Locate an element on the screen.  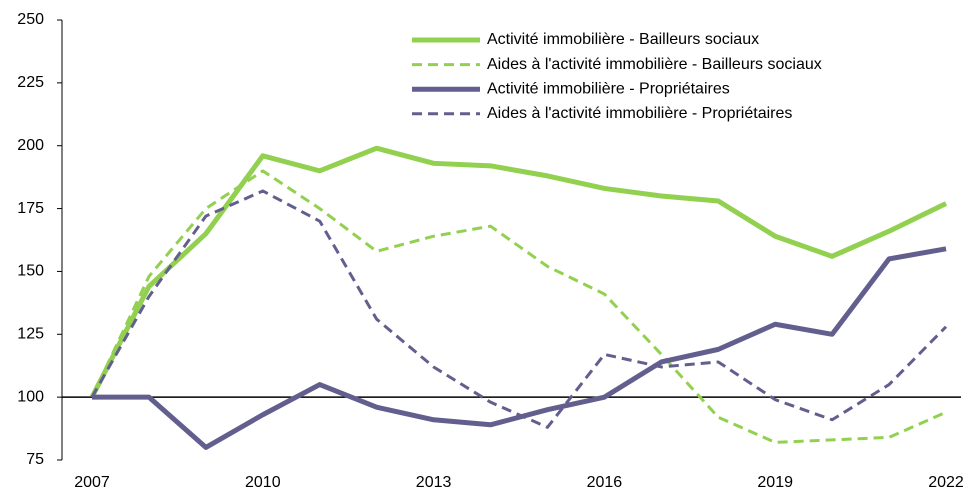
x-tick-label: 2007 is located at coordinates (92, 482).